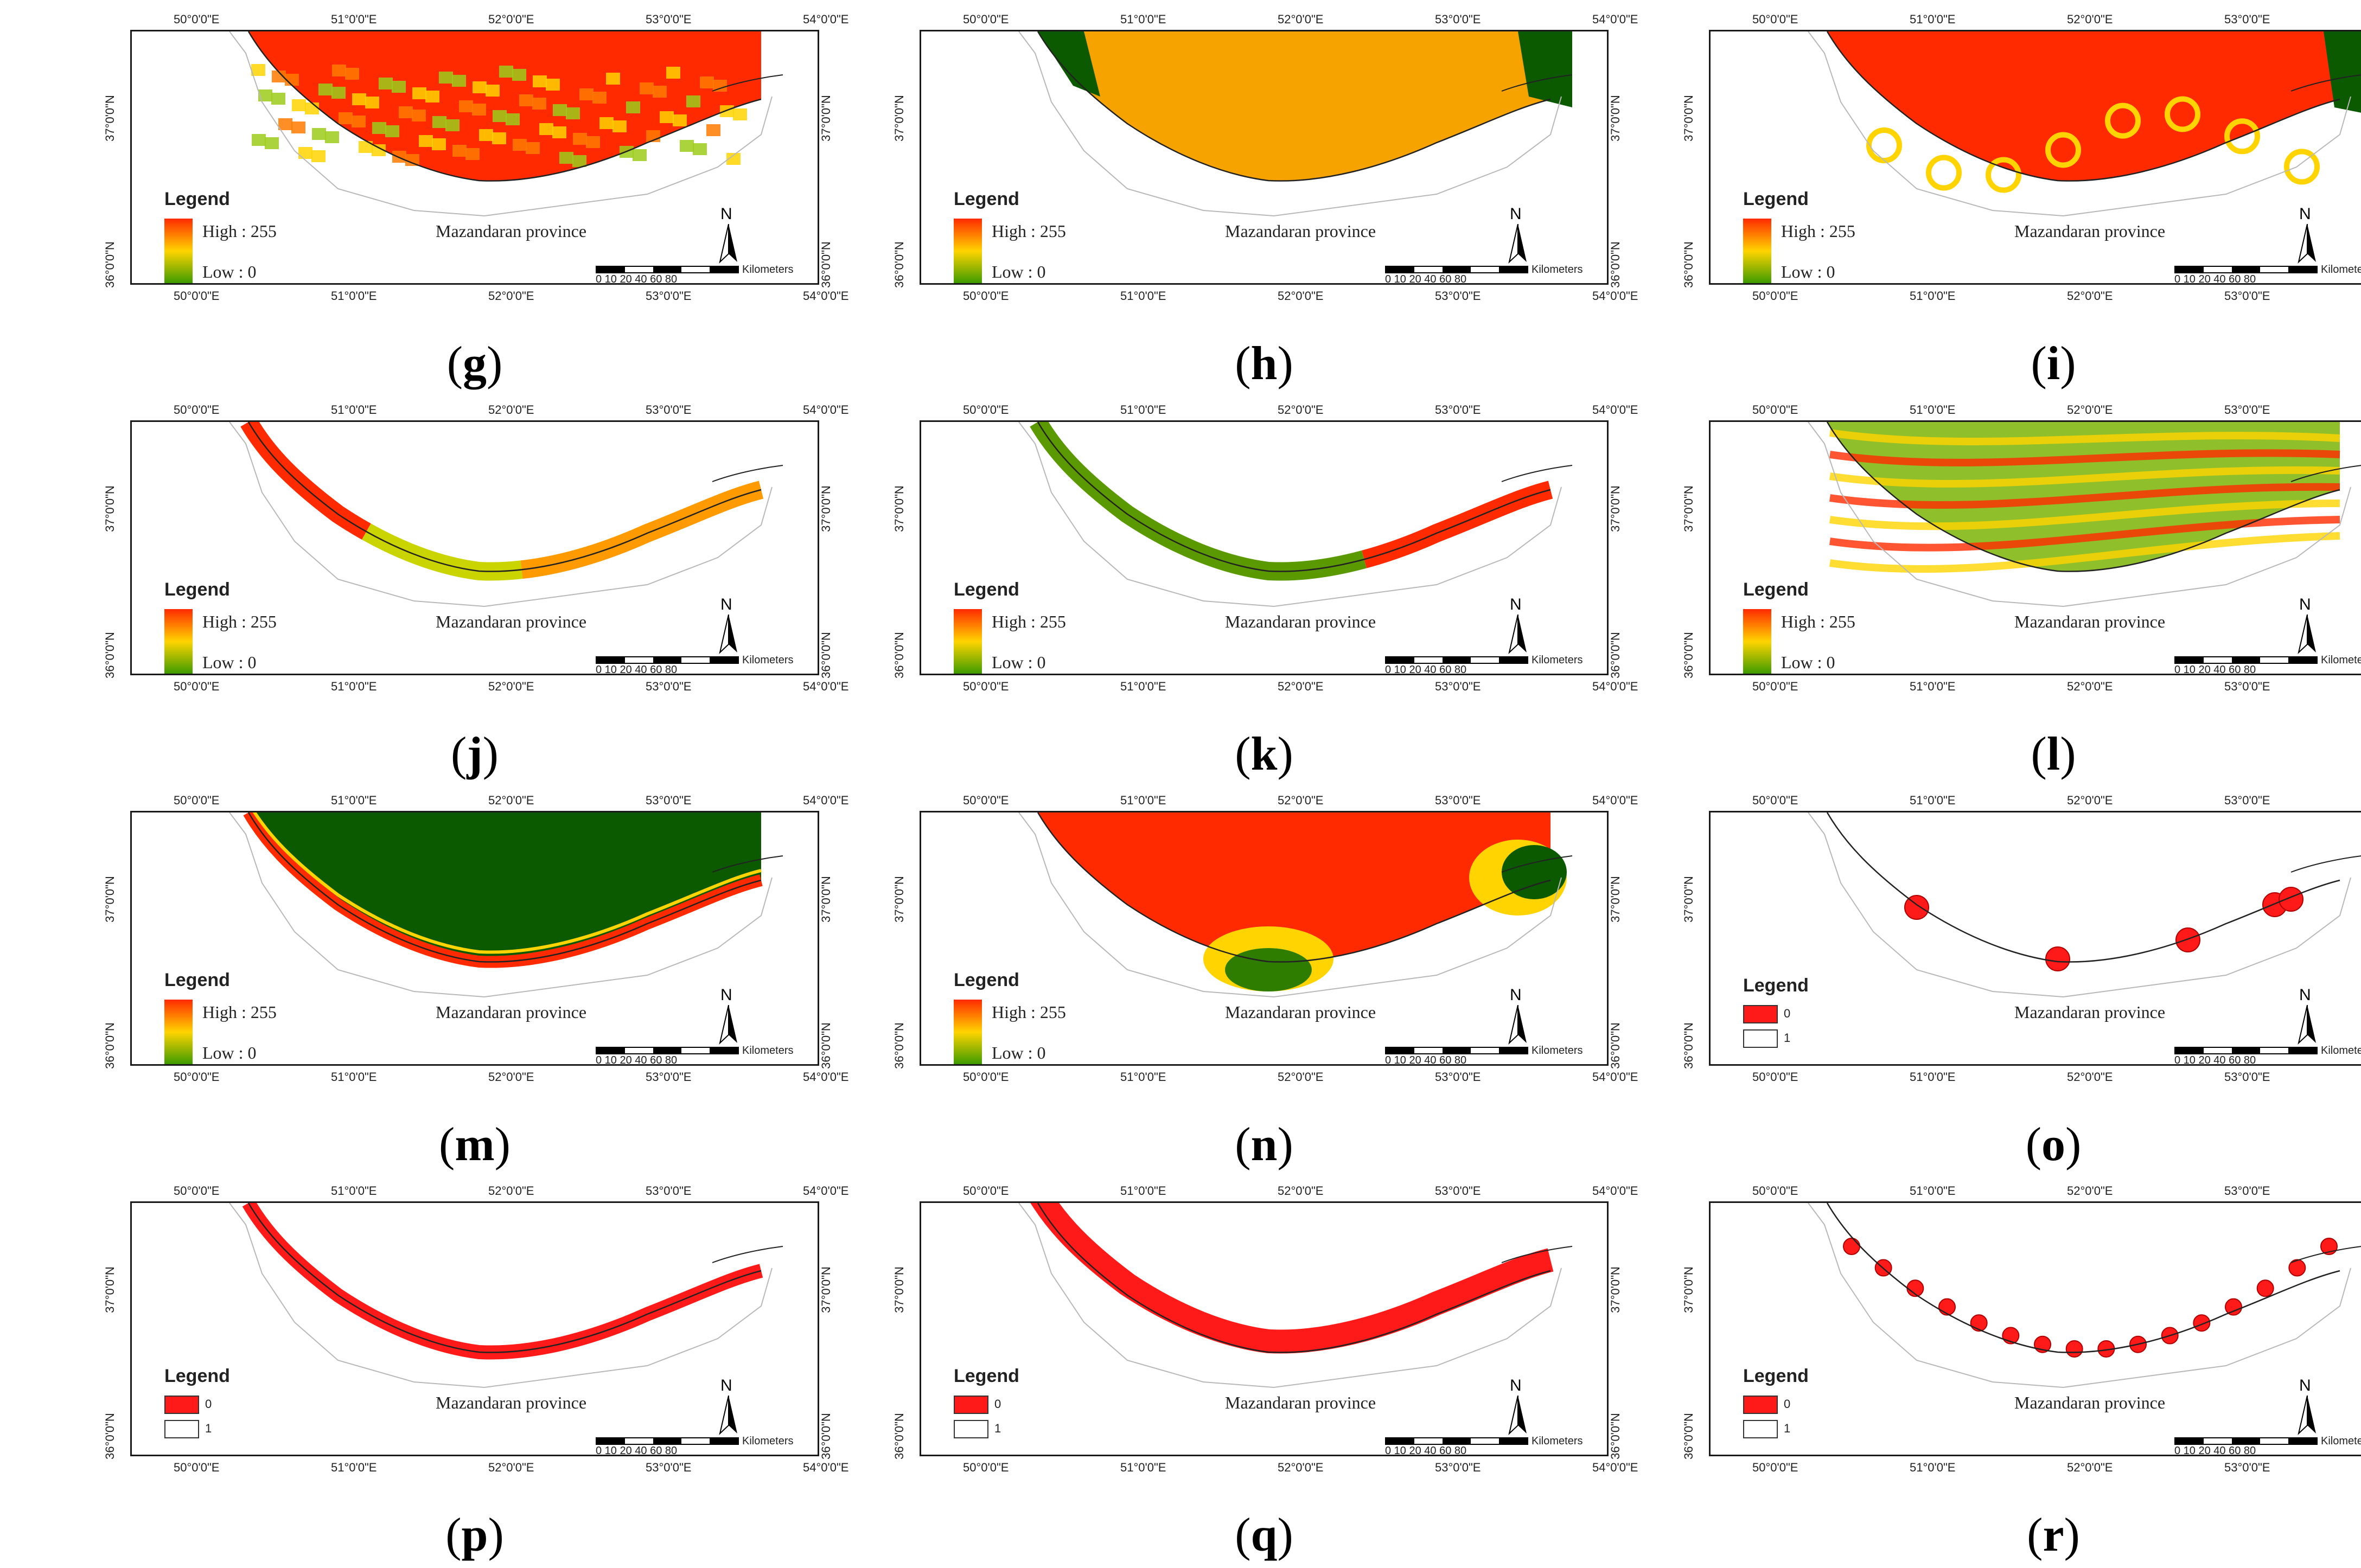 The width and height of the screenshot is (2361, 1568). Describe the element at coordinates (2053, 363) in the screenshot. I see `panel-label-i: (i)` at that location.